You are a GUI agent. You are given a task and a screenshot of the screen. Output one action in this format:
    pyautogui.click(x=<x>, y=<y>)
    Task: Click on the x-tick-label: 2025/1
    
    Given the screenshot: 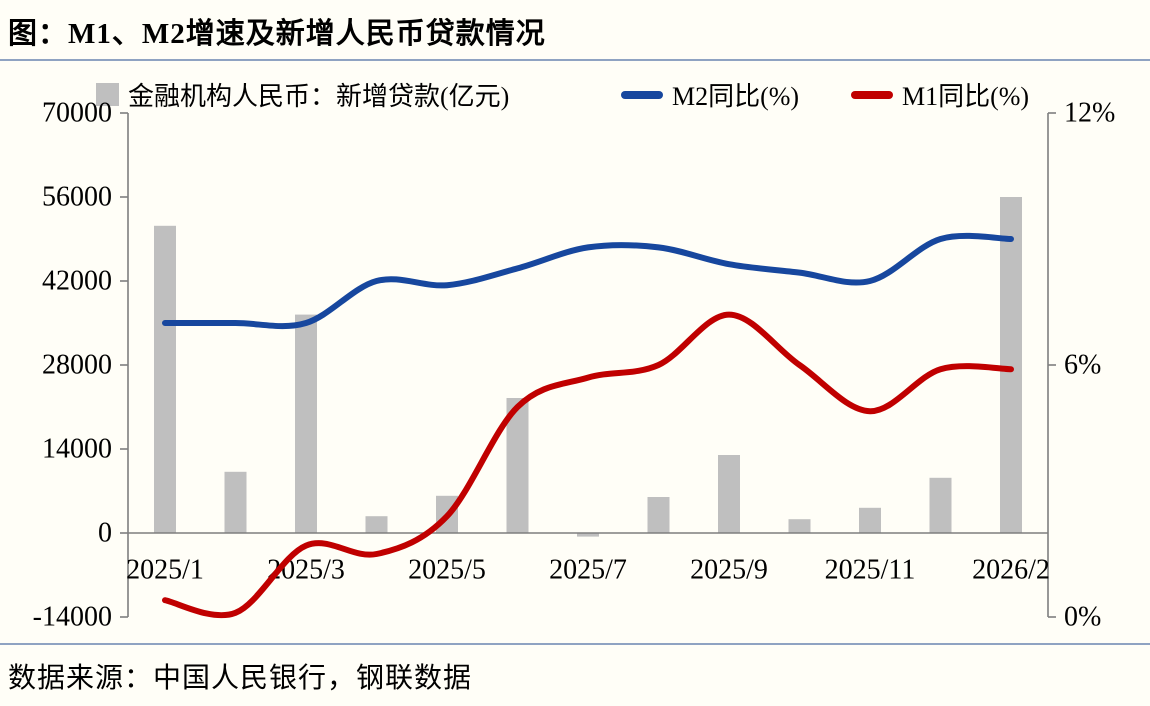 What is the action you would take?
    pyautogui.click(x=165, y=570)
    